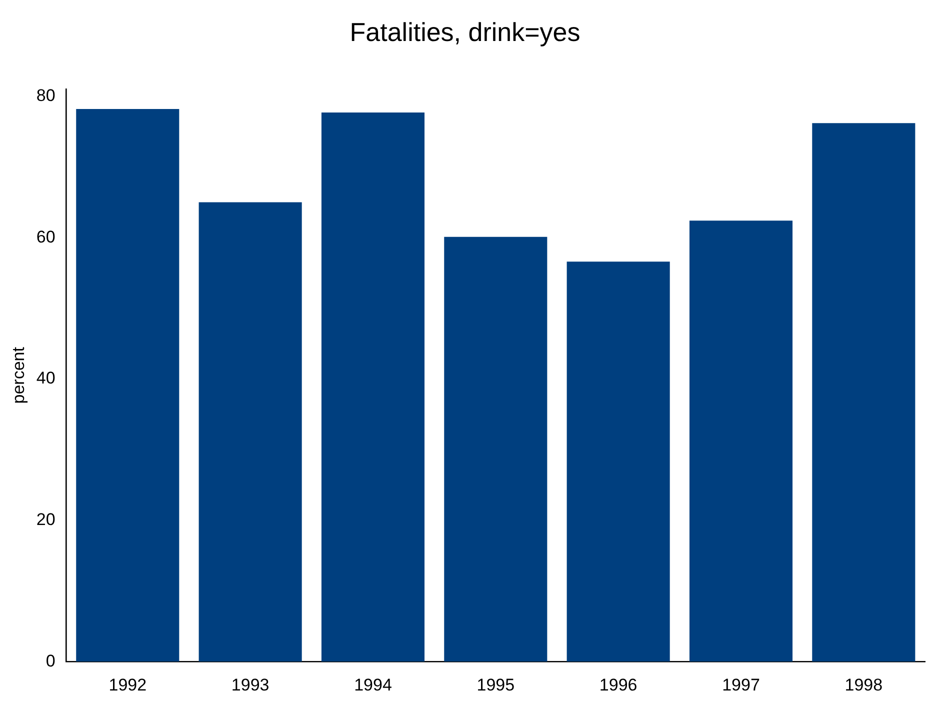  What do you see at coordinates (618, 684) in the screenshot?
I see `x-tick-label: 1996` at bounding box center [618, 684].